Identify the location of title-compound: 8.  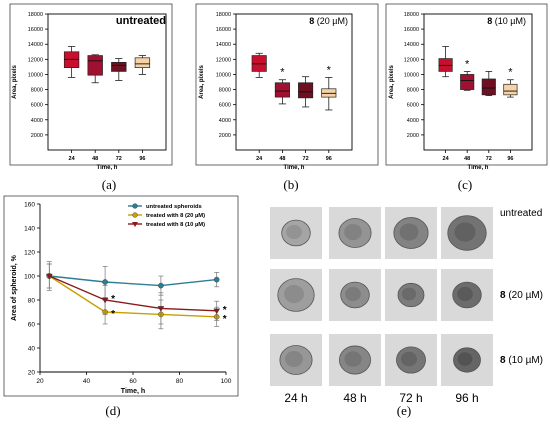
(489, 21).